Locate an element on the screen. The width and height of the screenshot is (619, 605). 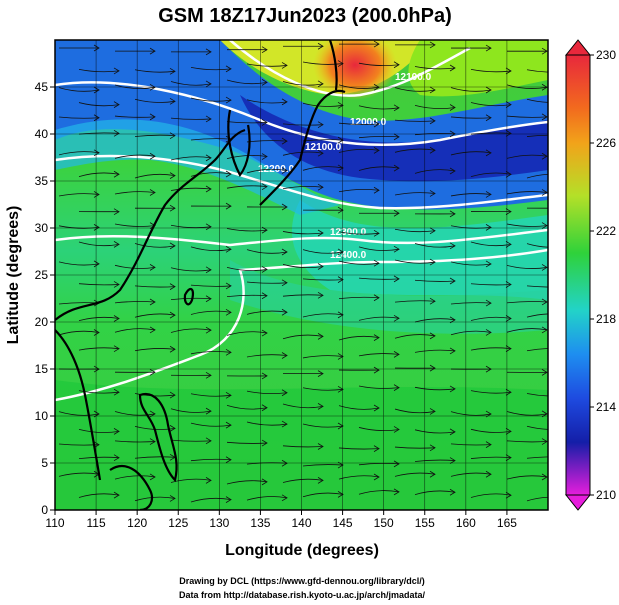
x-tick-label: 120 is located at coordinates (137, 523).